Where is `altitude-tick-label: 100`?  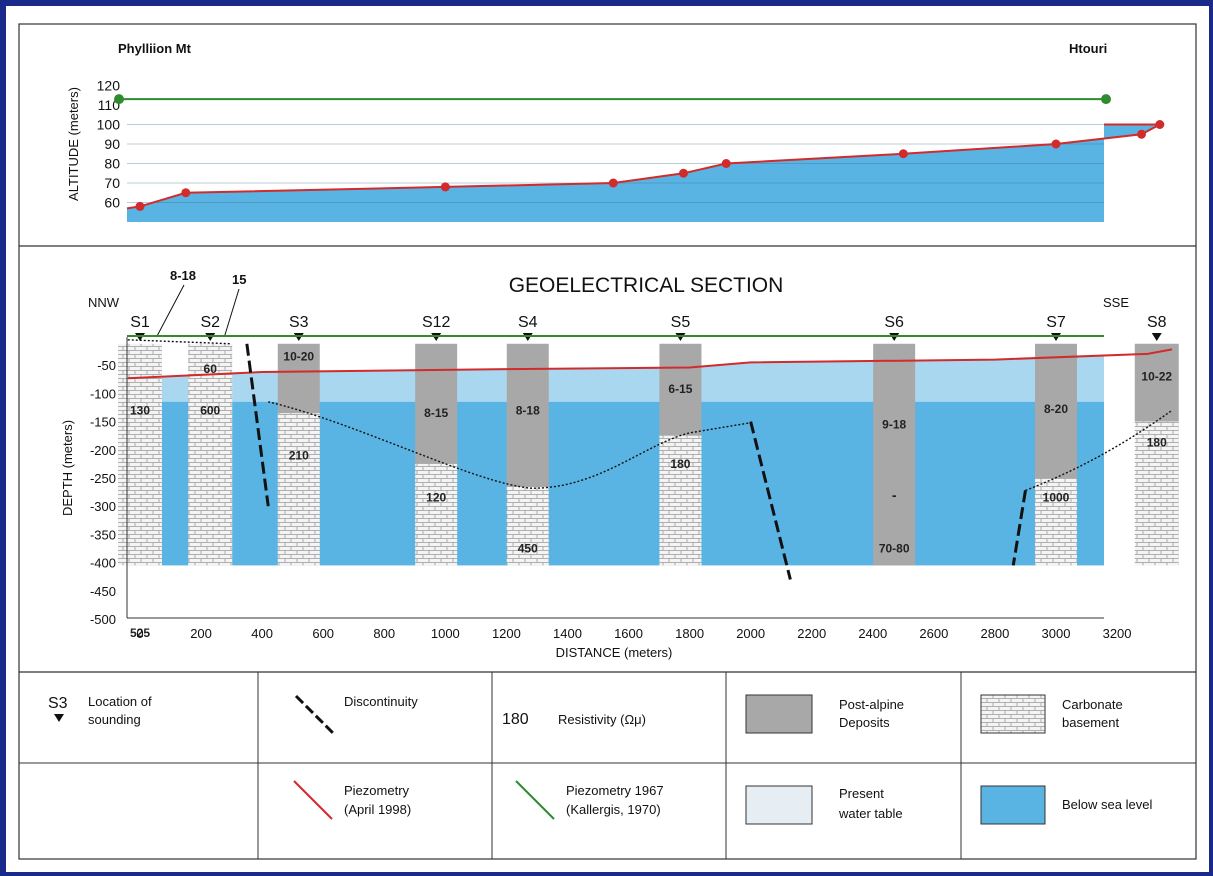 altitude-tick-label: 100 is located at coordinates (109, 125).